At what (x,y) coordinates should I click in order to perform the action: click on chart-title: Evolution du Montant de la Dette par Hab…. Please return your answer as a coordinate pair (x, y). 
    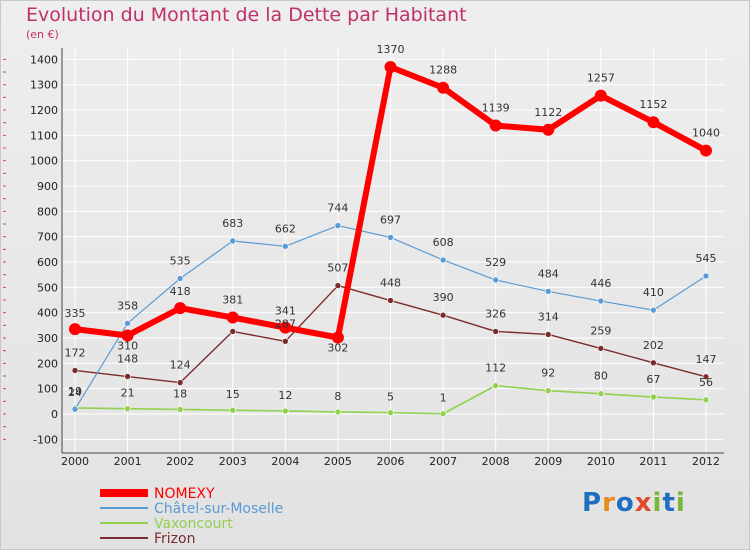
    Looking at the image, I should click on (246, 15).